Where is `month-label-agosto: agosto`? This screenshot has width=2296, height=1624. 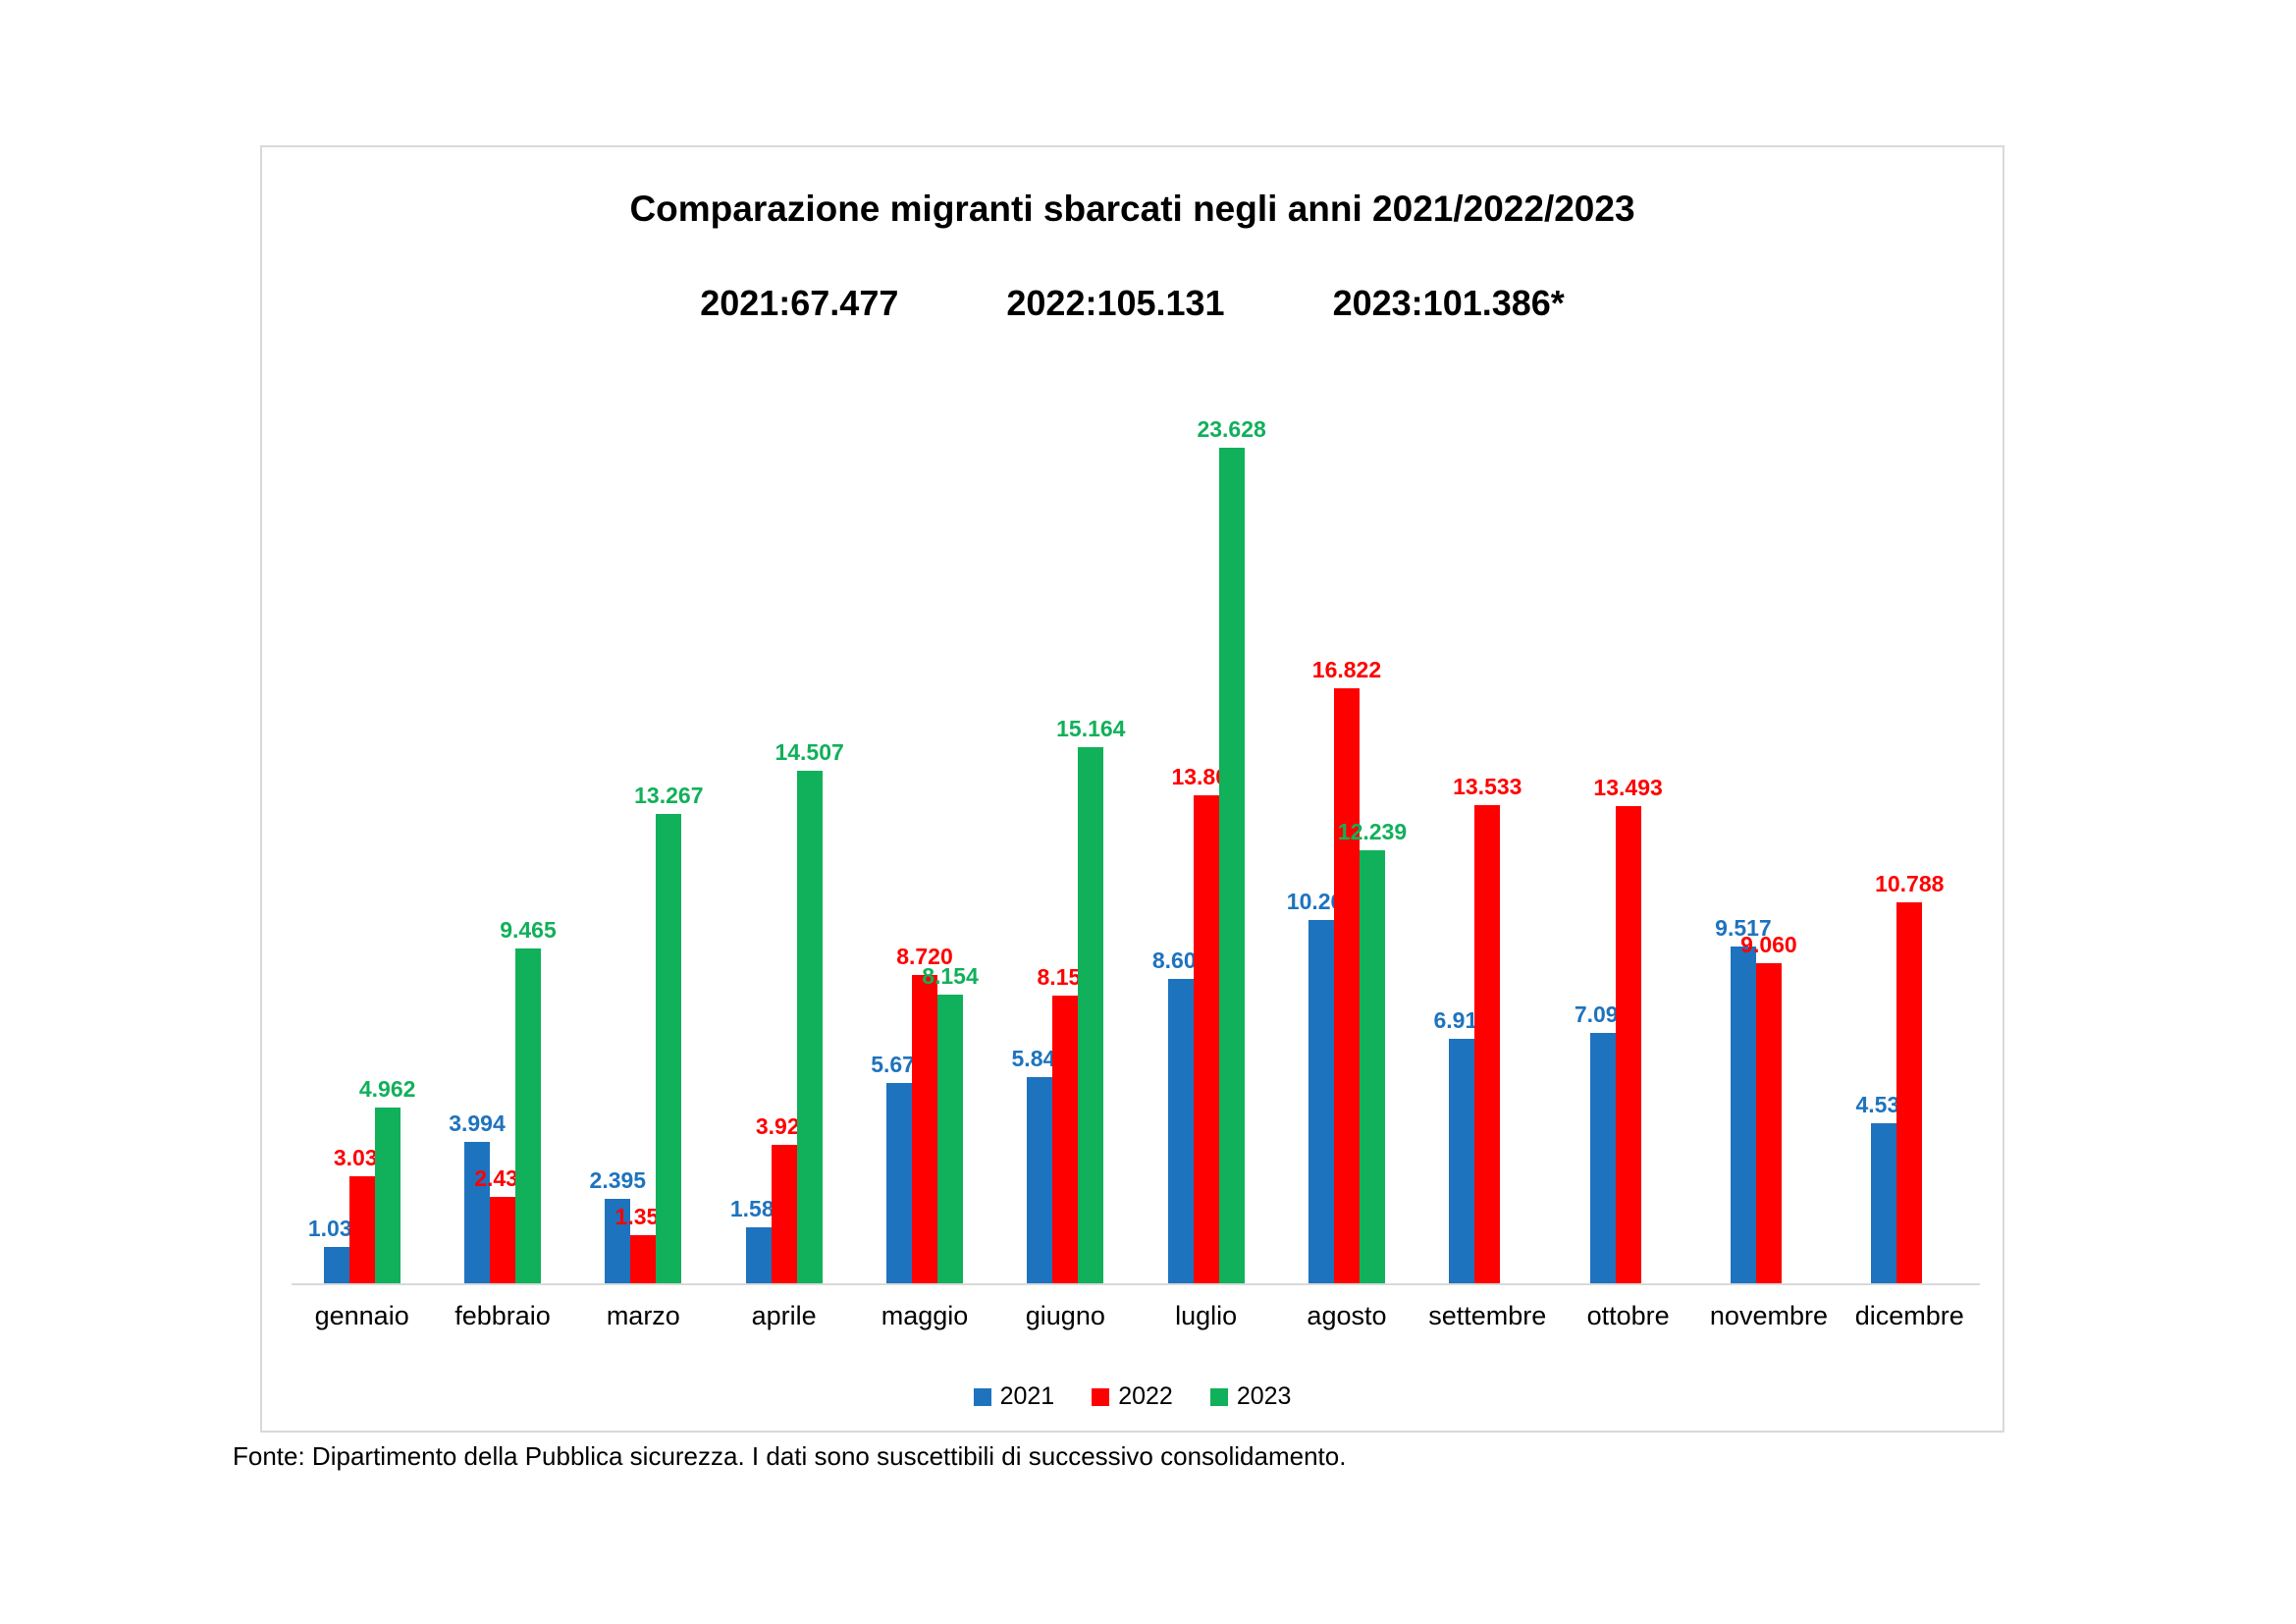
month-label-agosto: agosto is located at coordinates (1347, 1315).